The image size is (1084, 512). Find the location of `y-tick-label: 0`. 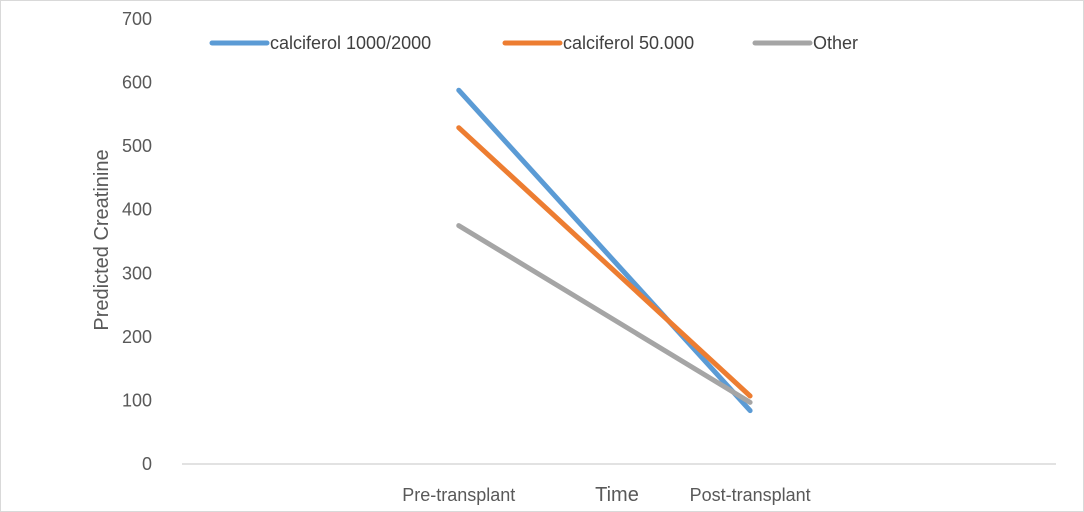

y-tick-label: 0 is located at coordinates (147, 464).